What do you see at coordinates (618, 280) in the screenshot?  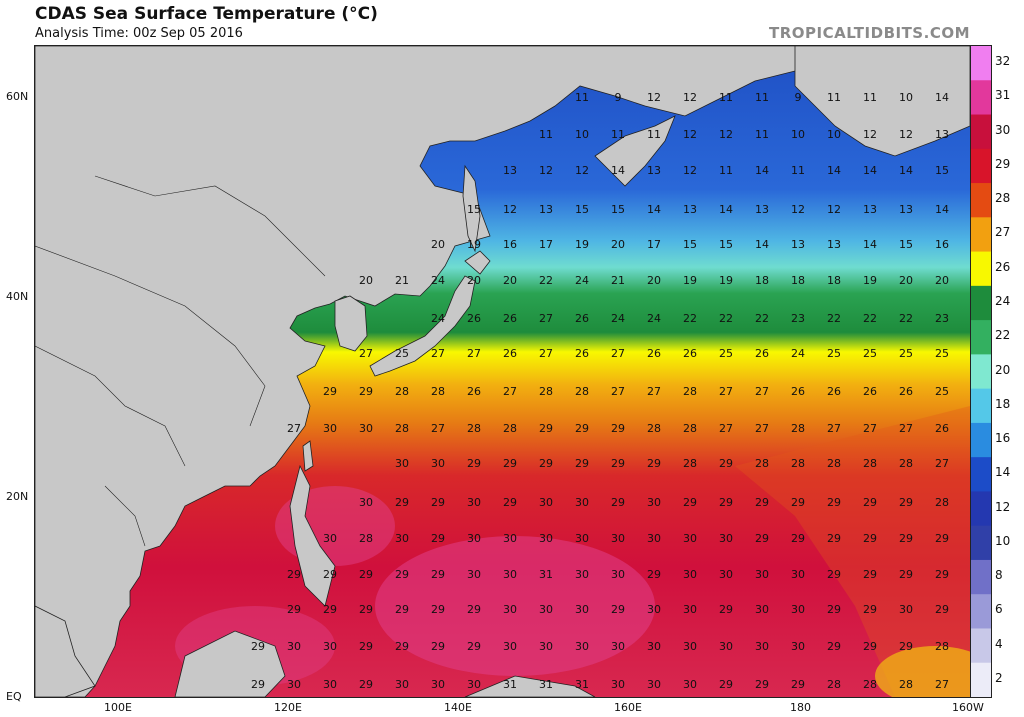 I see `sst-value: 21` at bounding box center [618, 280].